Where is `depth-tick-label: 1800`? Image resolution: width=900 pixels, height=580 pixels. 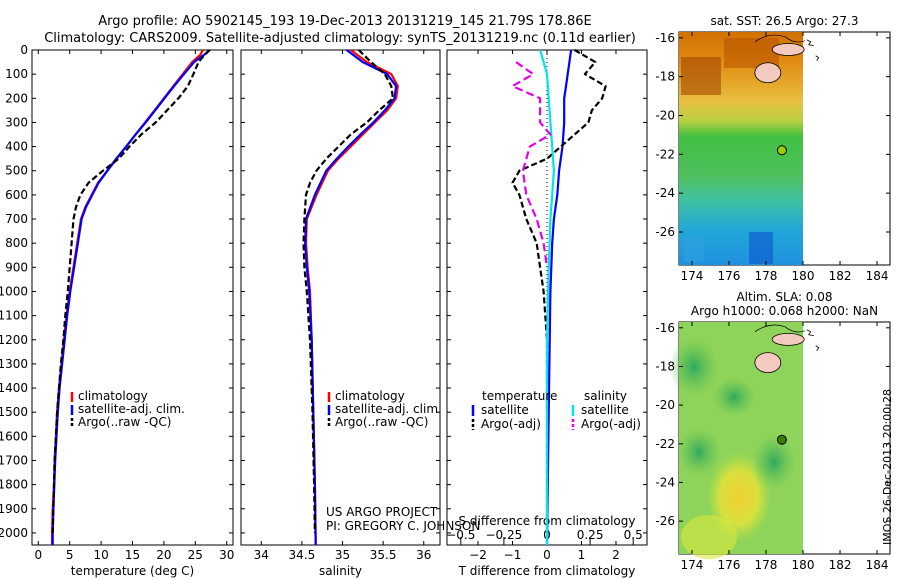 depth-tick-label: 1800 is located at coordinates (14, 485).